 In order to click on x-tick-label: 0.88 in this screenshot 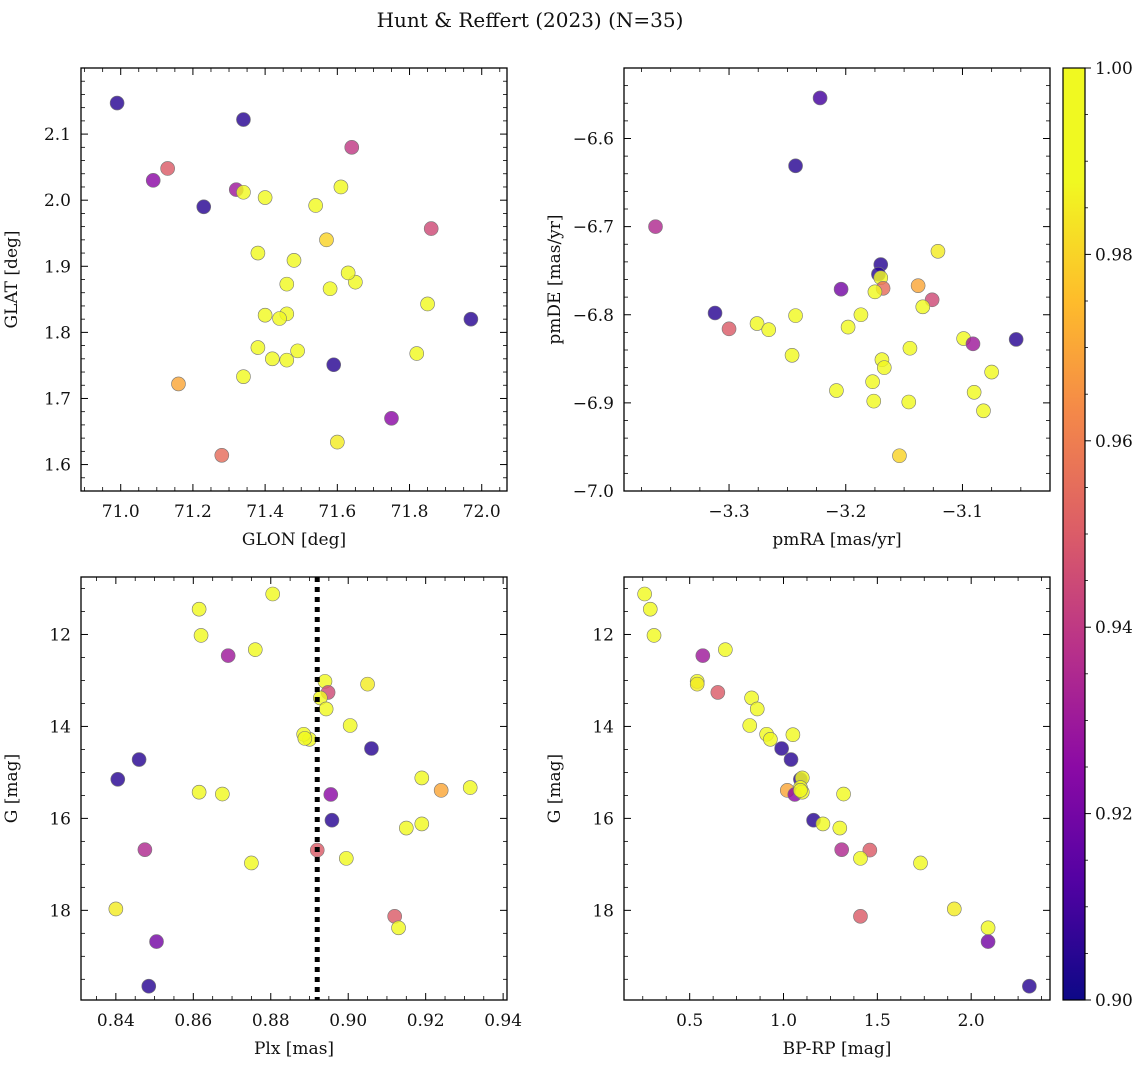, I will do `click(271, 1021)`.